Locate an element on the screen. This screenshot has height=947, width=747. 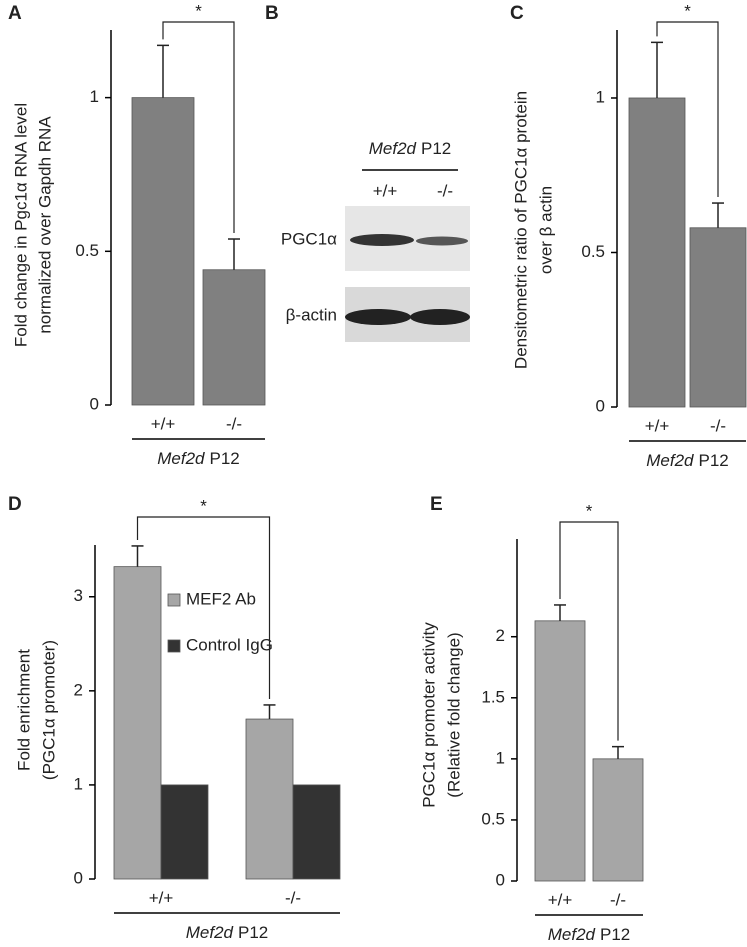
row-label: PGC1α is located at coordinates (309, 238).